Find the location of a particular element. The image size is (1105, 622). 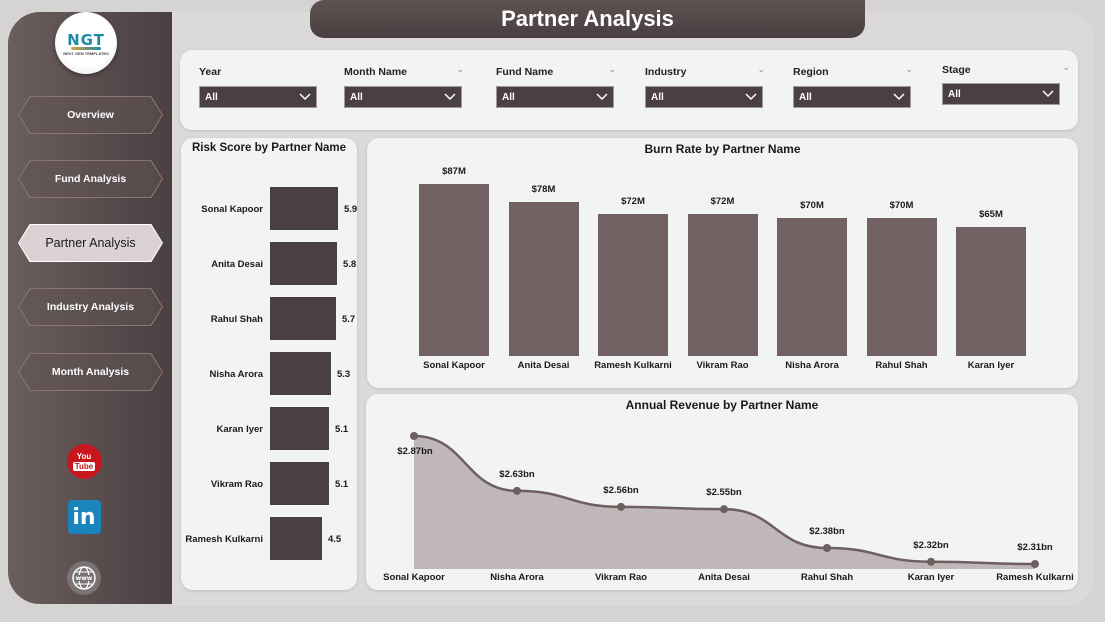

nav-fund-analysis: Fund Analysis is located at coordinates (90, 179).